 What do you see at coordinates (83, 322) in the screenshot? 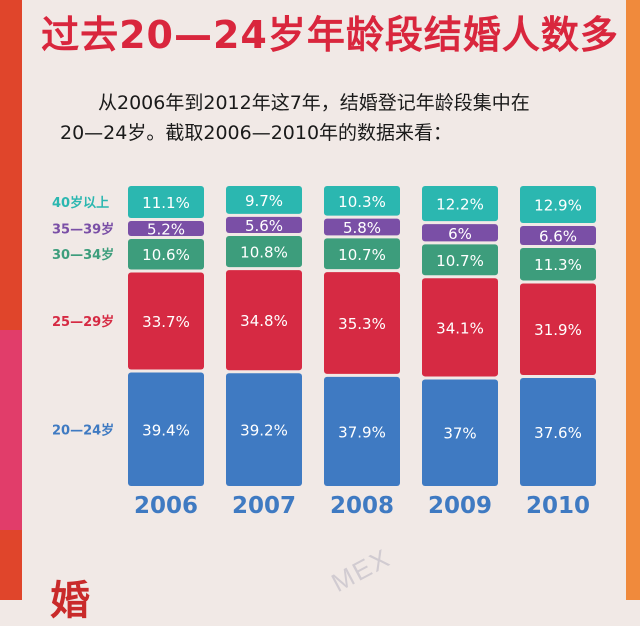
I see `legend-label-1: 25—29岁` at bounding box center [83, 322].